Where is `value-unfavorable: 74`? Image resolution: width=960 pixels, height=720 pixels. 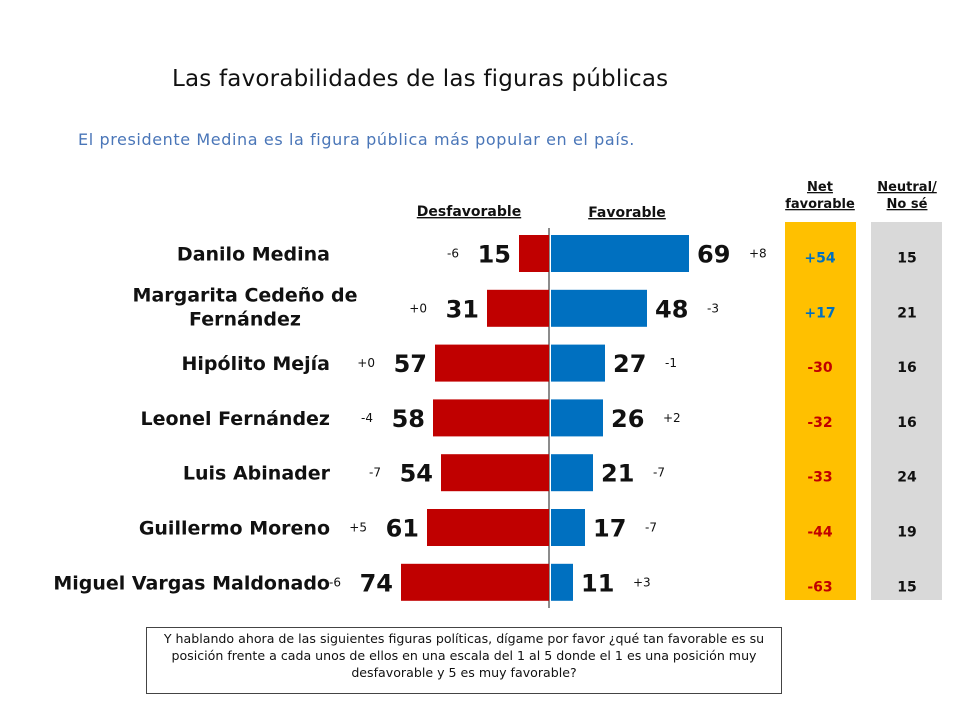
value-unfavorable: 74 is located at coordinates (376, 583).